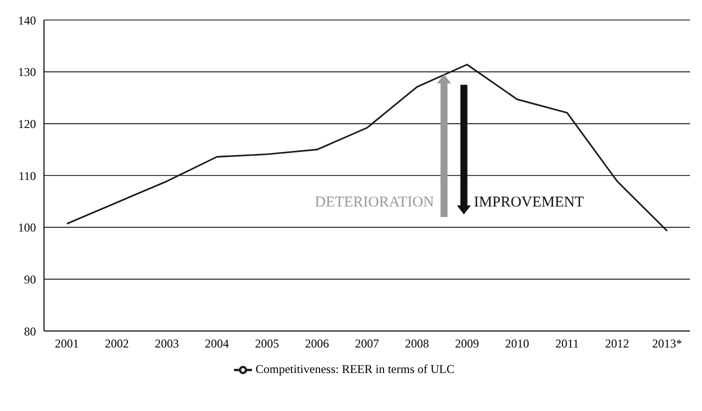  Describe the element at coordinates (667, 343) in the screenshot. I see `x-tick-label: 2013*` at that location.